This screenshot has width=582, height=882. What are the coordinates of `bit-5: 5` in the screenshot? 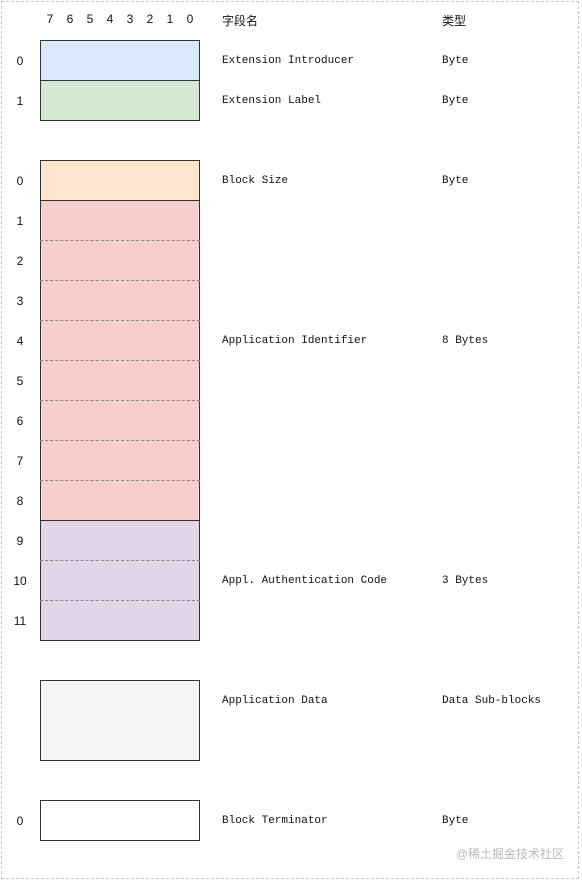 It's located at (90, 19).